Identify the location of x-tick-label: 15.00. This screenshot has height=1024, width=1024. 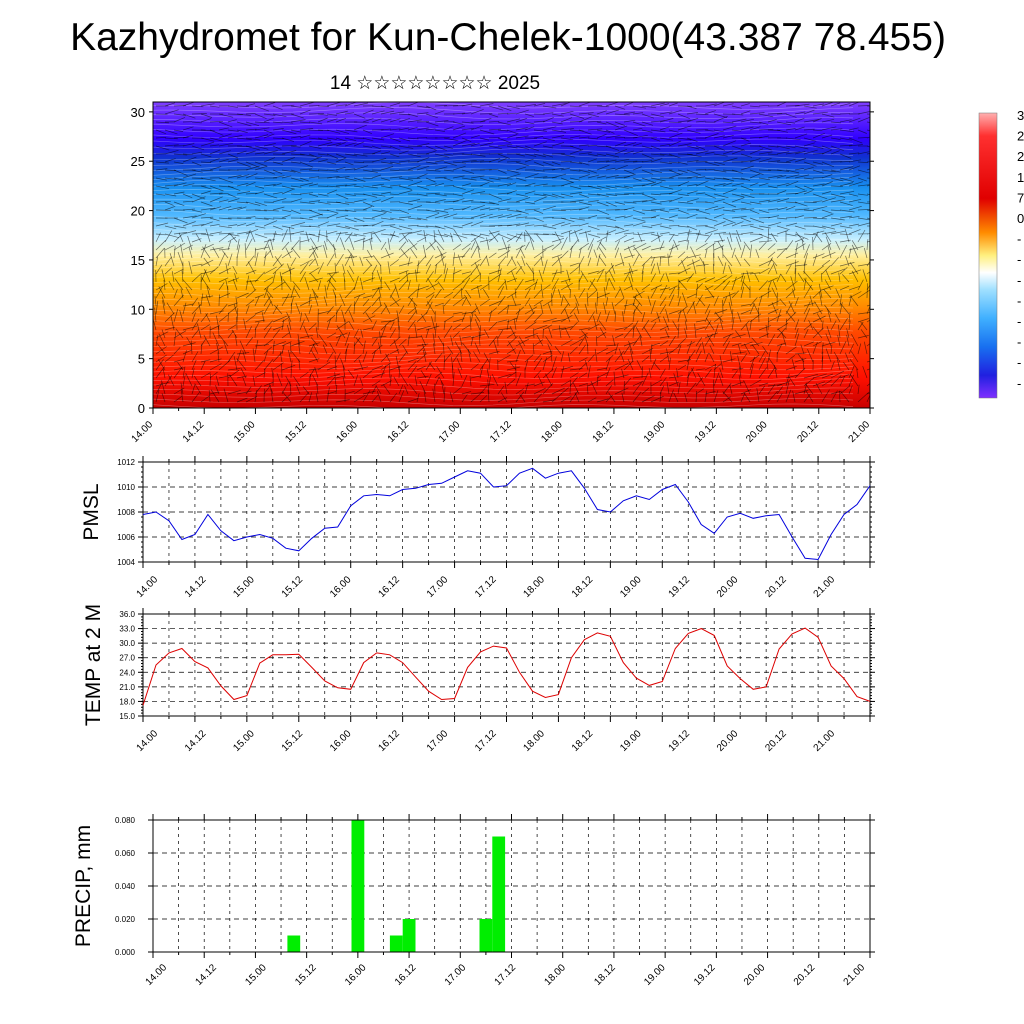
(256, 975).